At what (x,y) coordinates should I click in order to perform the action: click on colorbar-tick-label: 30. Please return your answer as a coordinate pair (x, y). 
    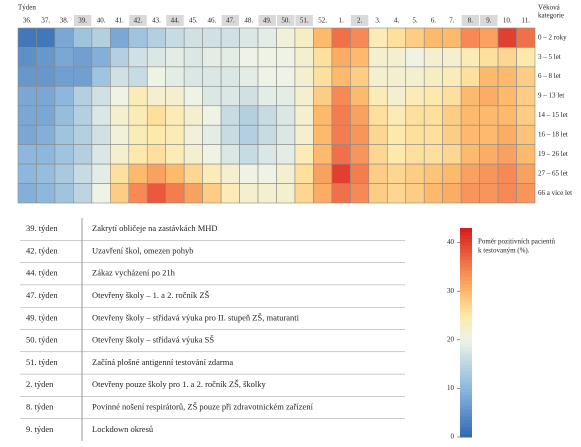
    Looking at the image, I should click on (451, 291).